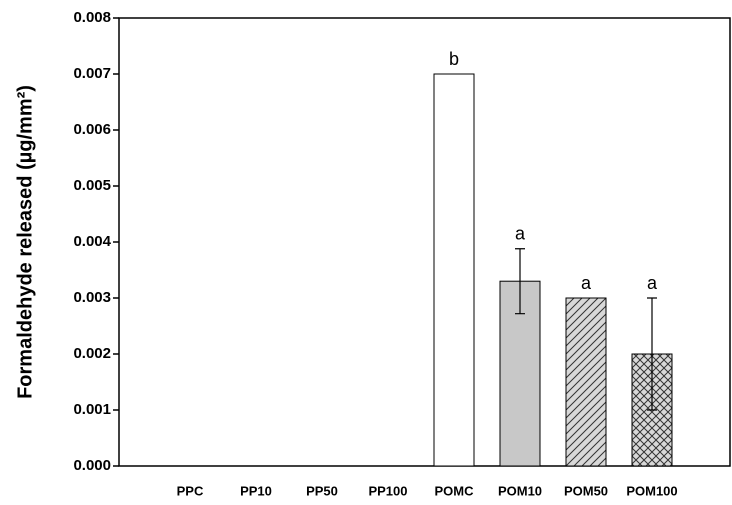 This screenshot has height=505, width=732. Describe the element at coordinates (92, 297) in the screenshot. I see `y-tick-label: 0.003` at that location.